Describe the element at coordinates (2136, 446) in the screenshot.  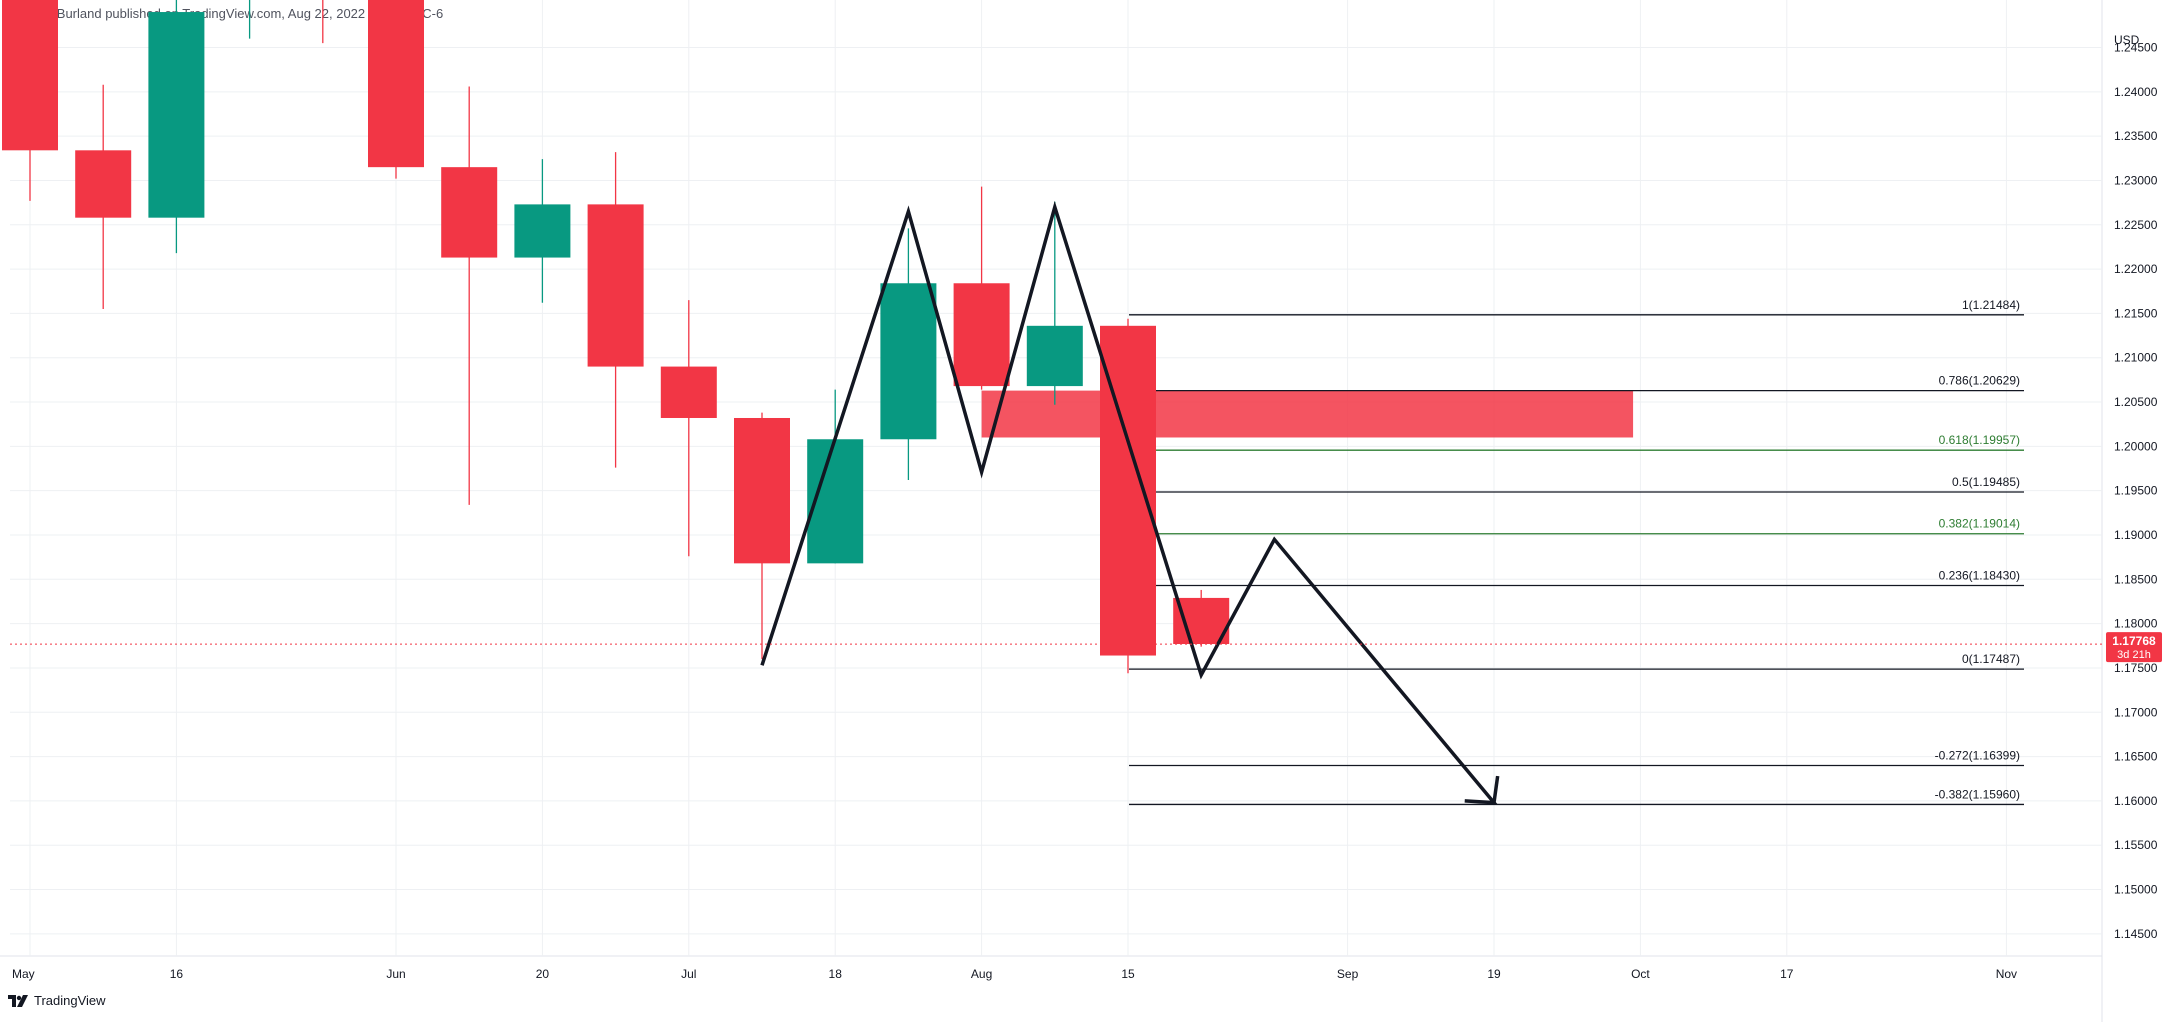
I see `price-tick-label: 1.20000` at that location.